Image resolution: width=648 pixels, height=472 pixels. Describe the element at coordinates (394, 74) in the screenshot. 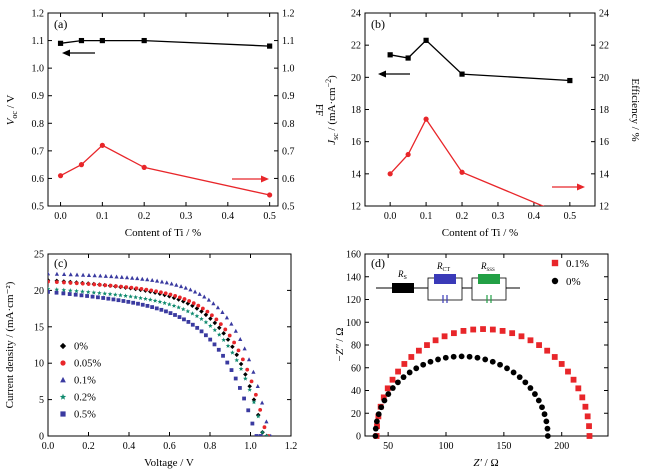

I see `panel-b-left-arrow` at that location.